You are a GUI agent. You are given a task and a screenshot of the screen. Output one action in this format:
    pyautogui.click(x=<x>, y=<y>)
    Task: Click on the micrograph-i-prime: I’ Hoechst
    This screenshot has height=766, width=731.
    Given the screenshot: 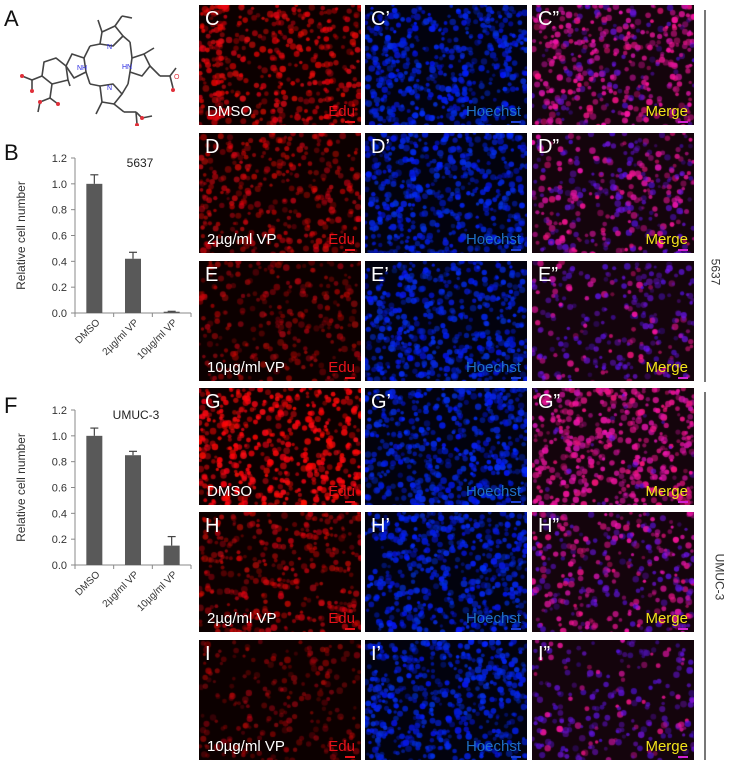 What is the action you would take?
    pyautogui.click(x=446, y=700)
    